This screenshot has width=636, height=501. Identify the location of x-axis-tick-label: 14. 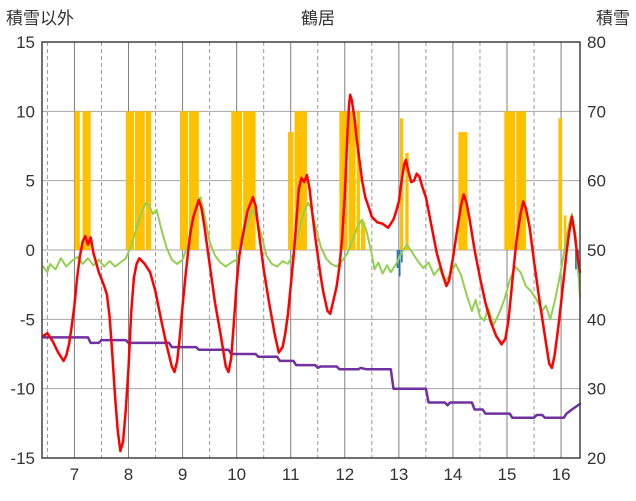
(452, 474).